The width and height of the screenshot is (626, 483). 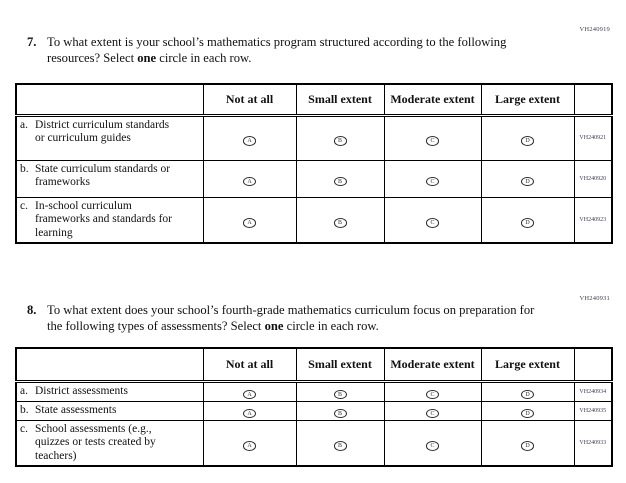 I want to click on row-code: VH240920, so click(x=593, y=178).